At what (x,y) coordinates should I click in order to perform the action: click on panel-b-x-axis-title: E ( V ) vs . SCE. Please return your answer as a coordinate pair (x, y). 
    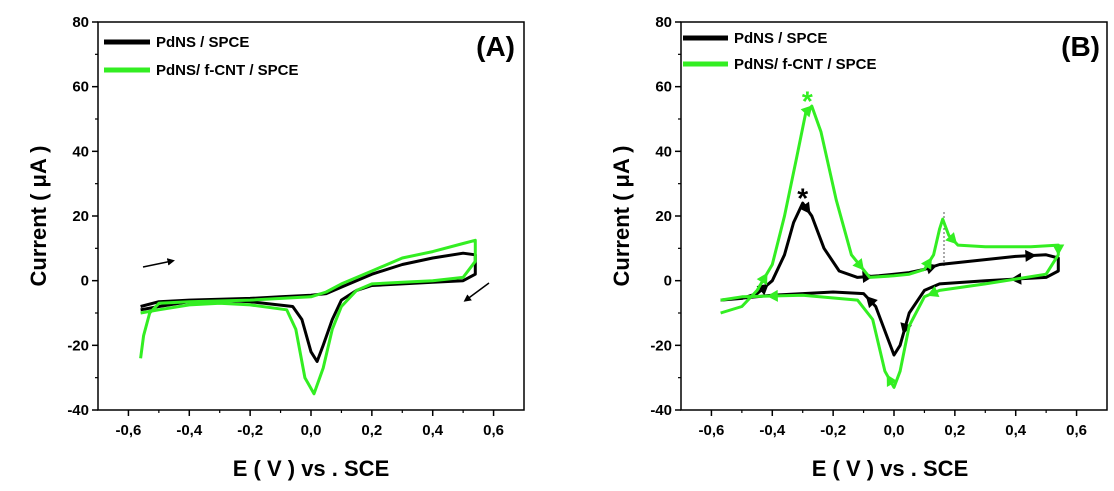
    Looking at the image, I should click on (890, 468).